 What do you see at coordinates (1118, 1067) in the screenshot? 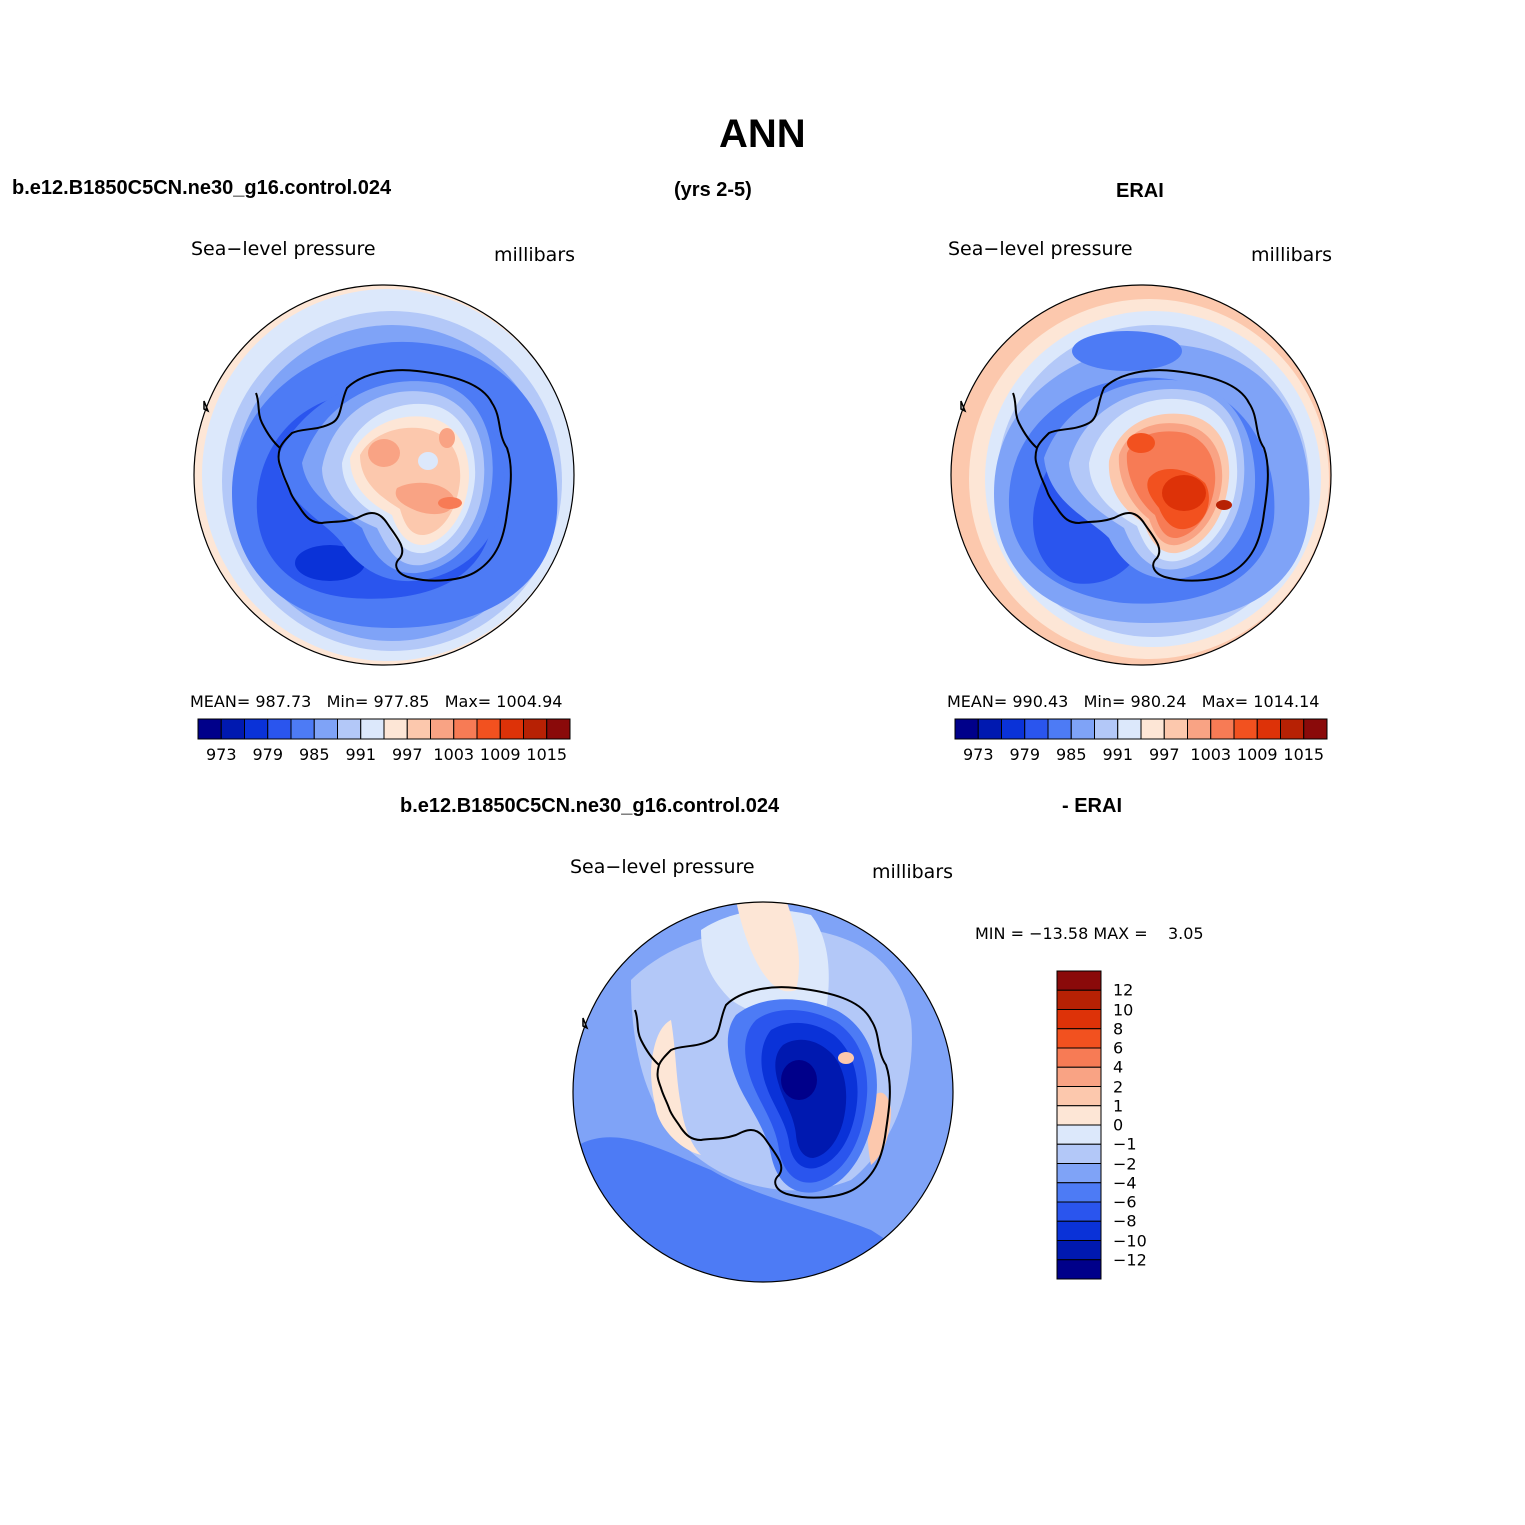
I see `colorbar-tick-label: 4` at bounding box center [1118, 1067].